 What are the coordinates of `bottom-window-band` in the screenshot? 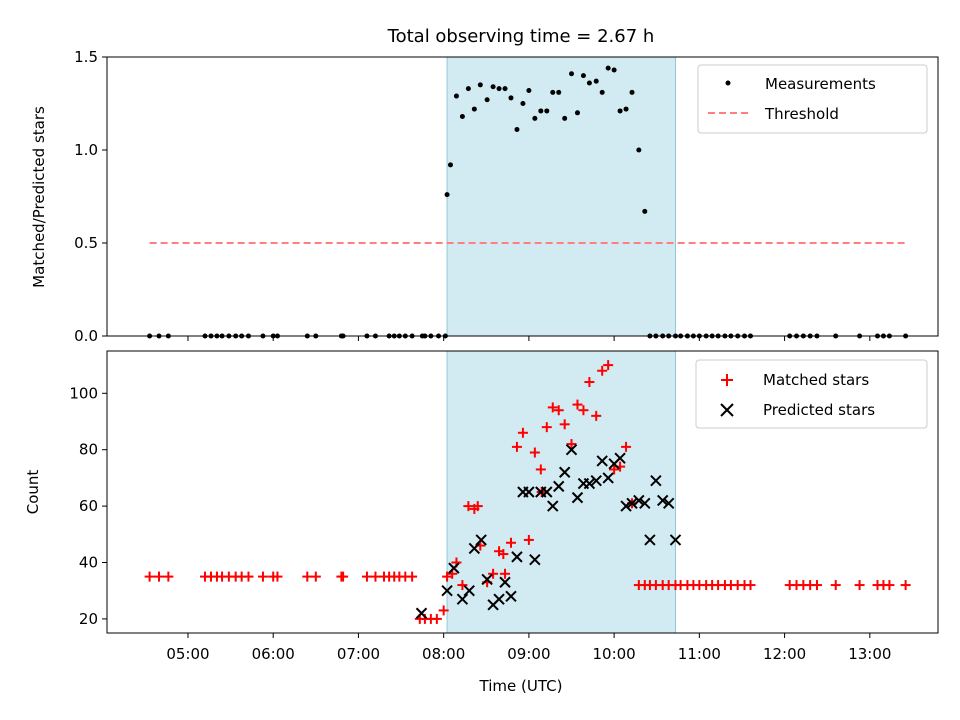 It's located at (561, 492).